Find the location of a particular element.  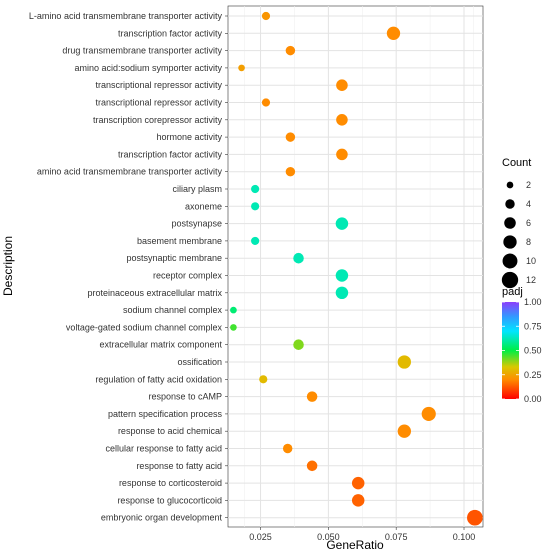

size-legend-label: 2 is located at coordinates (528, 185).